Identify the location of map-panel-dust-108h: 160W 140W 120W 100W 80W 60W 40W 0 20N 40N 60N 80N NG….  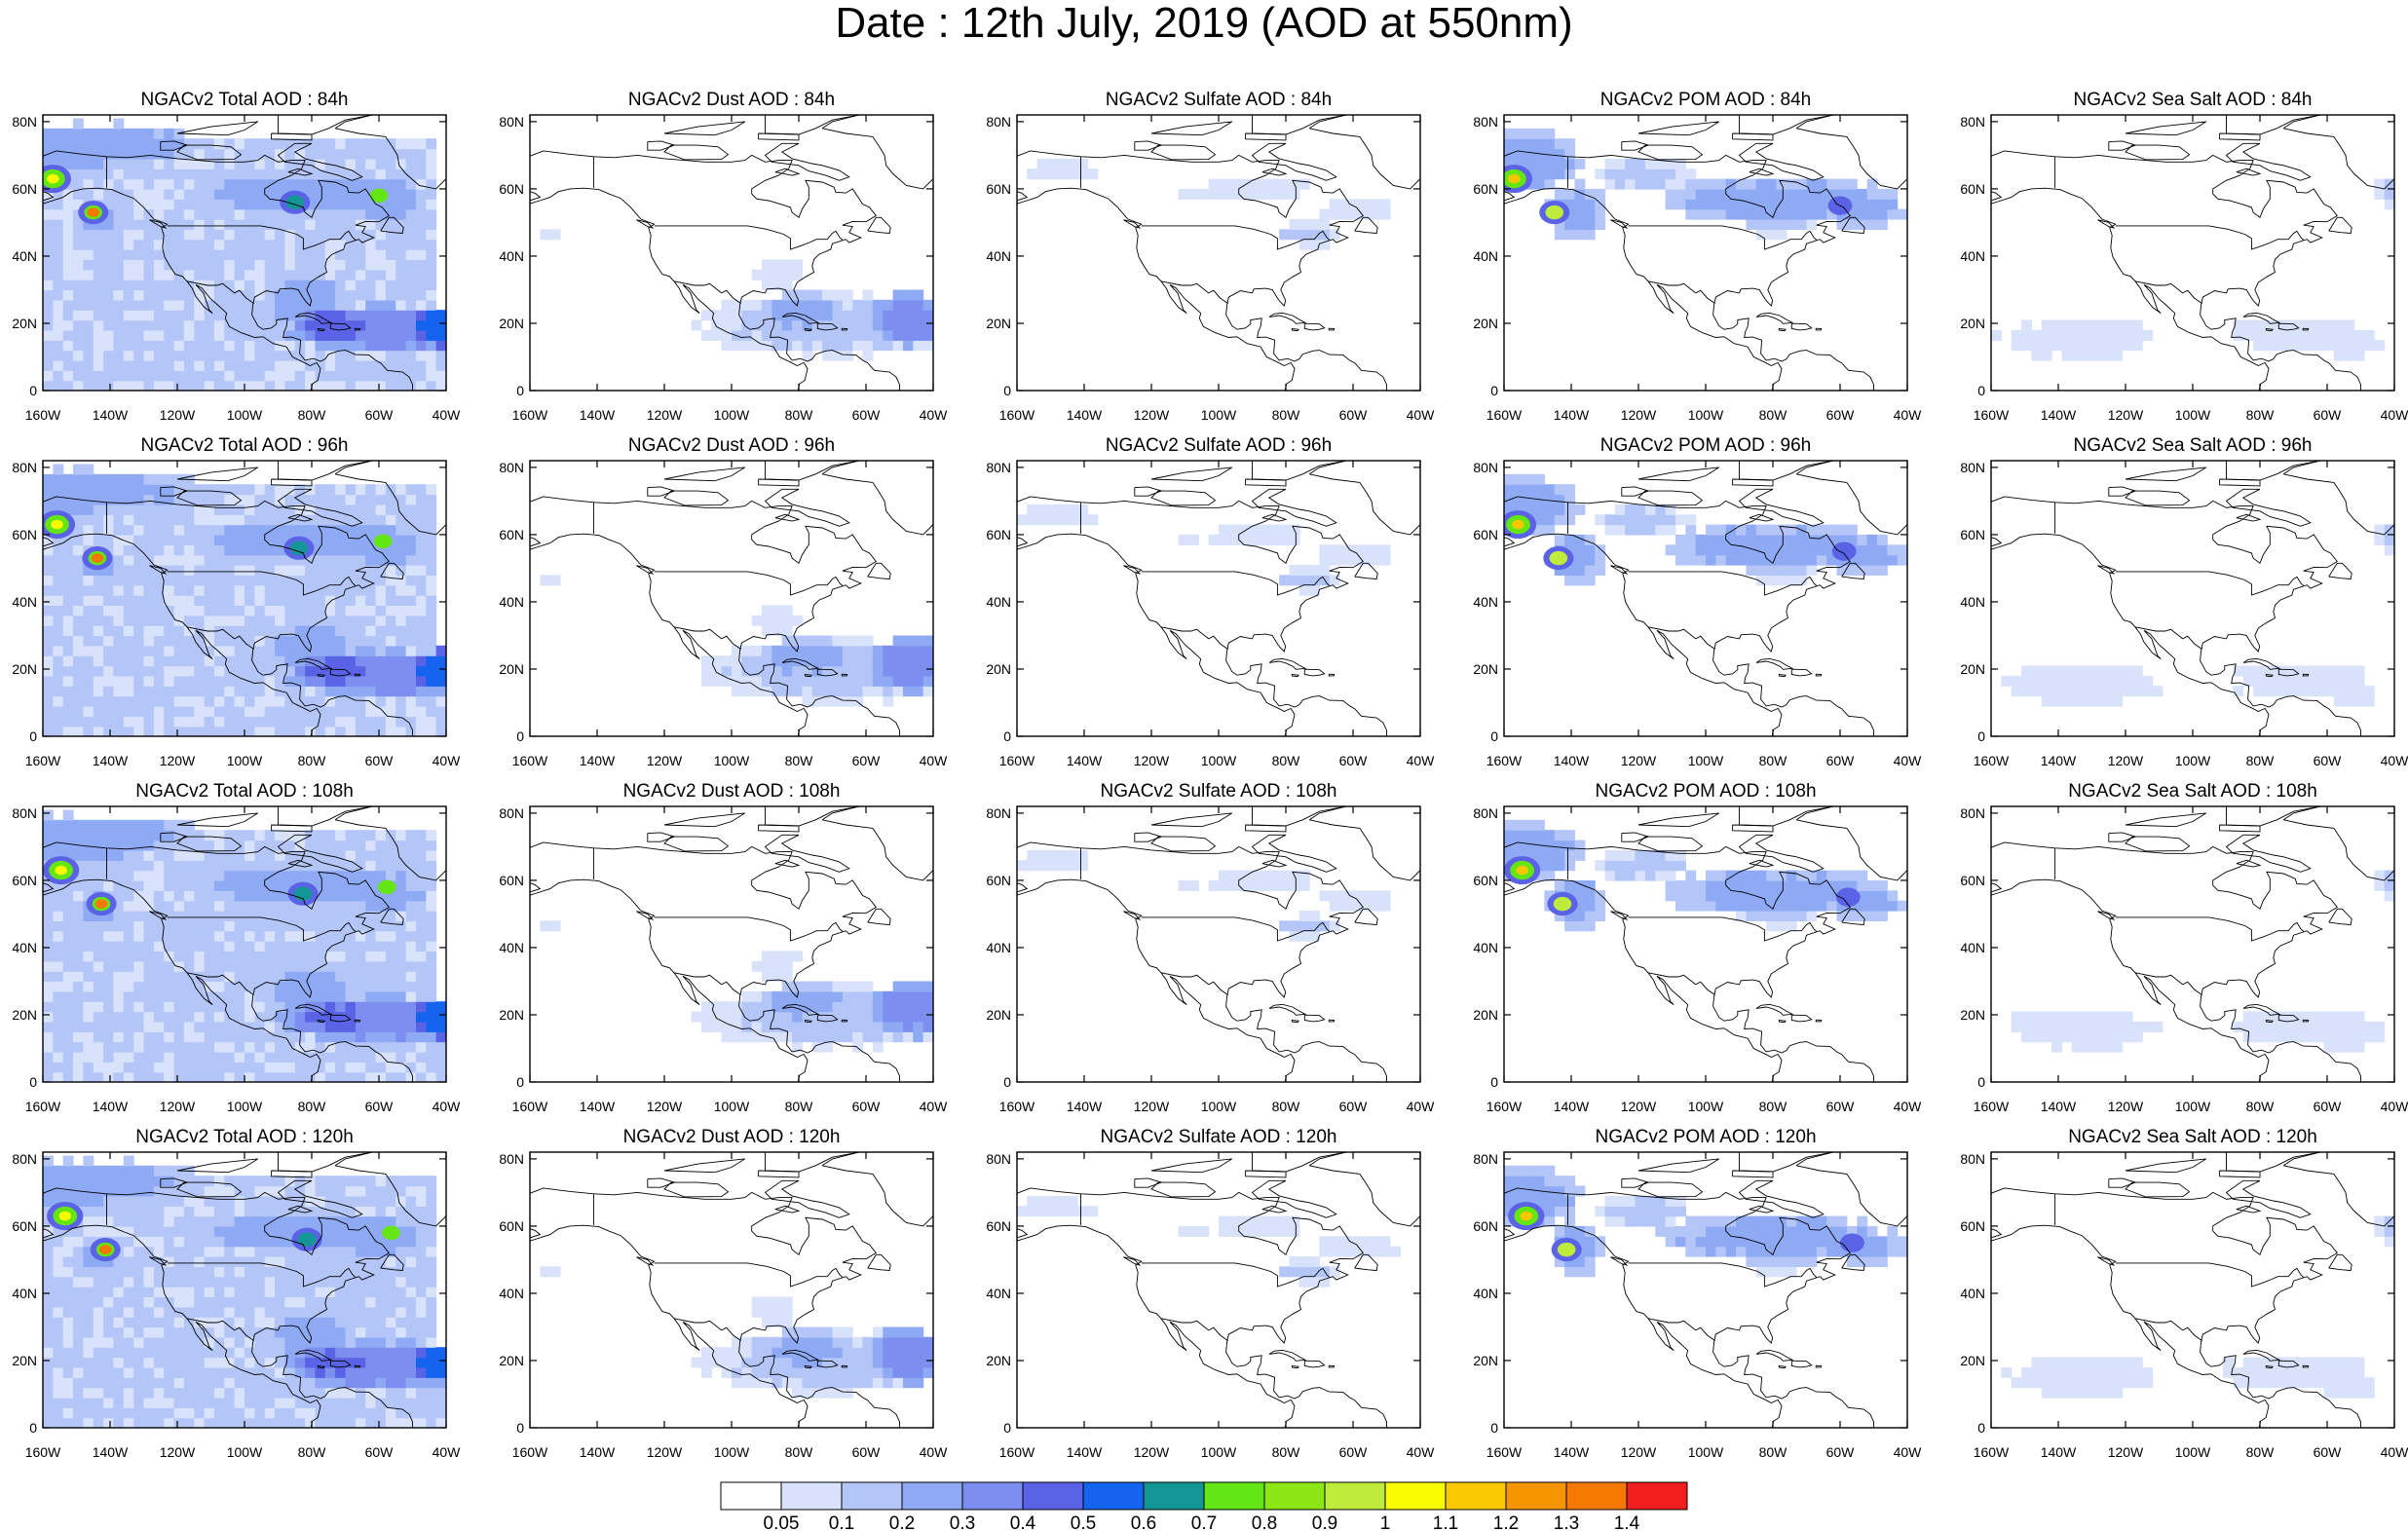
(723, 947).